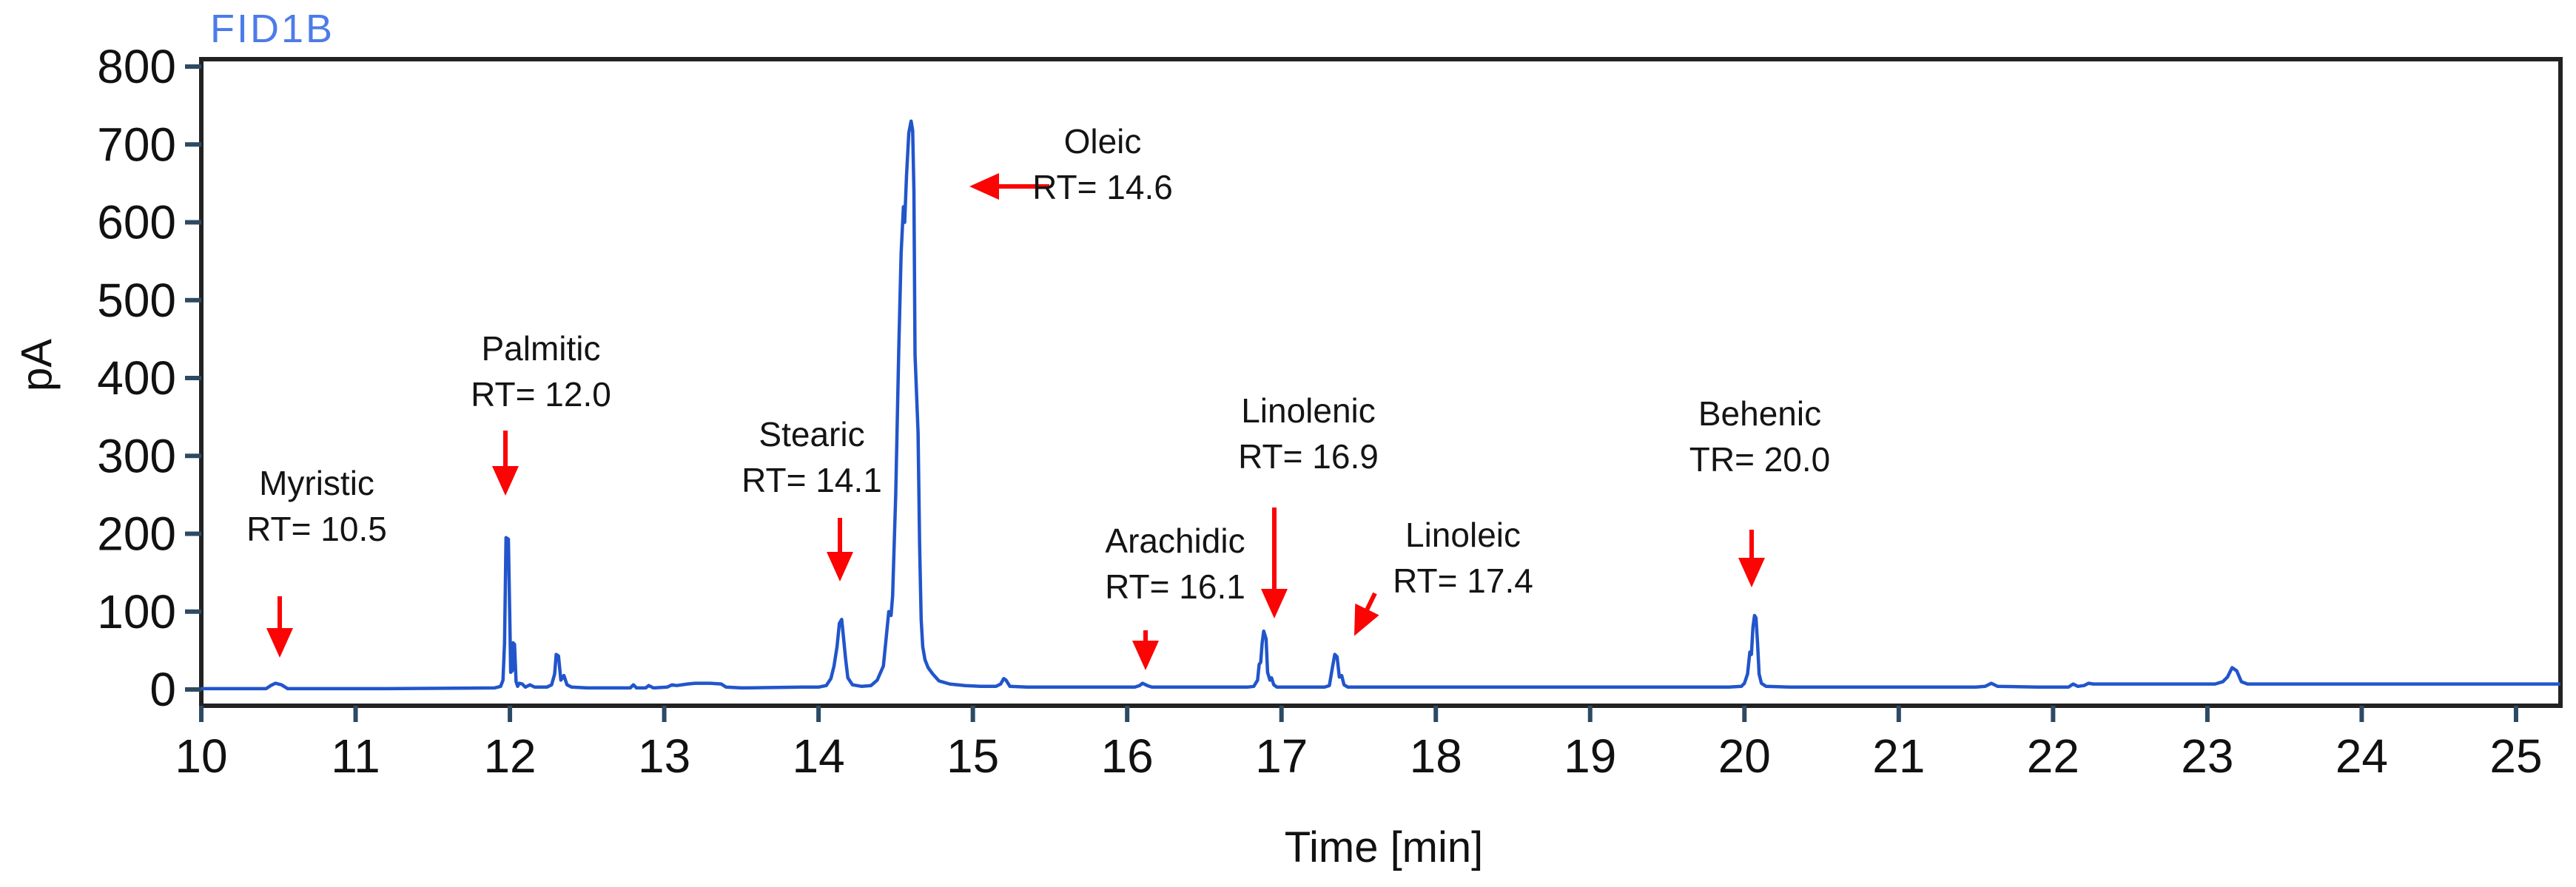 The height and width of the screenshot is (887, 2576). What do you see at coordinates (136, 534) in the screenshot?
I see `y-tick-label: 200` at bounding box center [136, 534].